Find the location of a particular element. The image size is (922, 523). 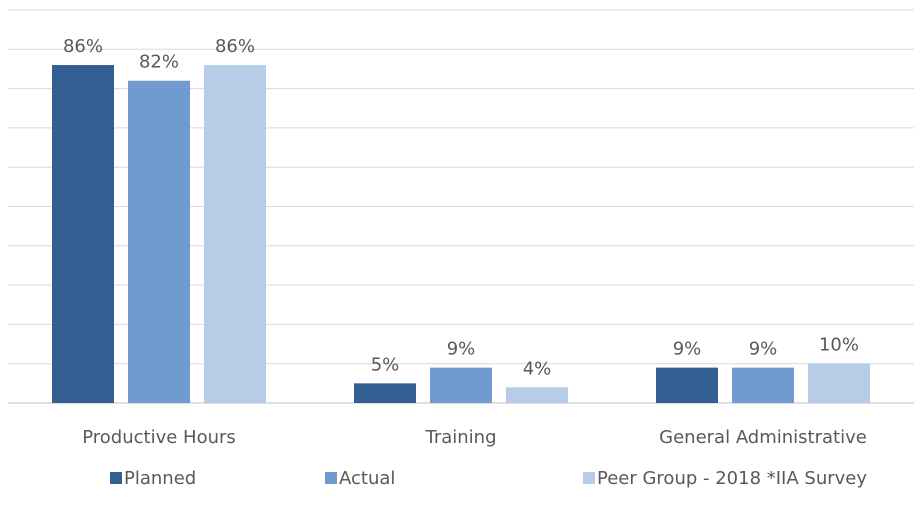

data-label: 4% is located at coordinates (537, 368).